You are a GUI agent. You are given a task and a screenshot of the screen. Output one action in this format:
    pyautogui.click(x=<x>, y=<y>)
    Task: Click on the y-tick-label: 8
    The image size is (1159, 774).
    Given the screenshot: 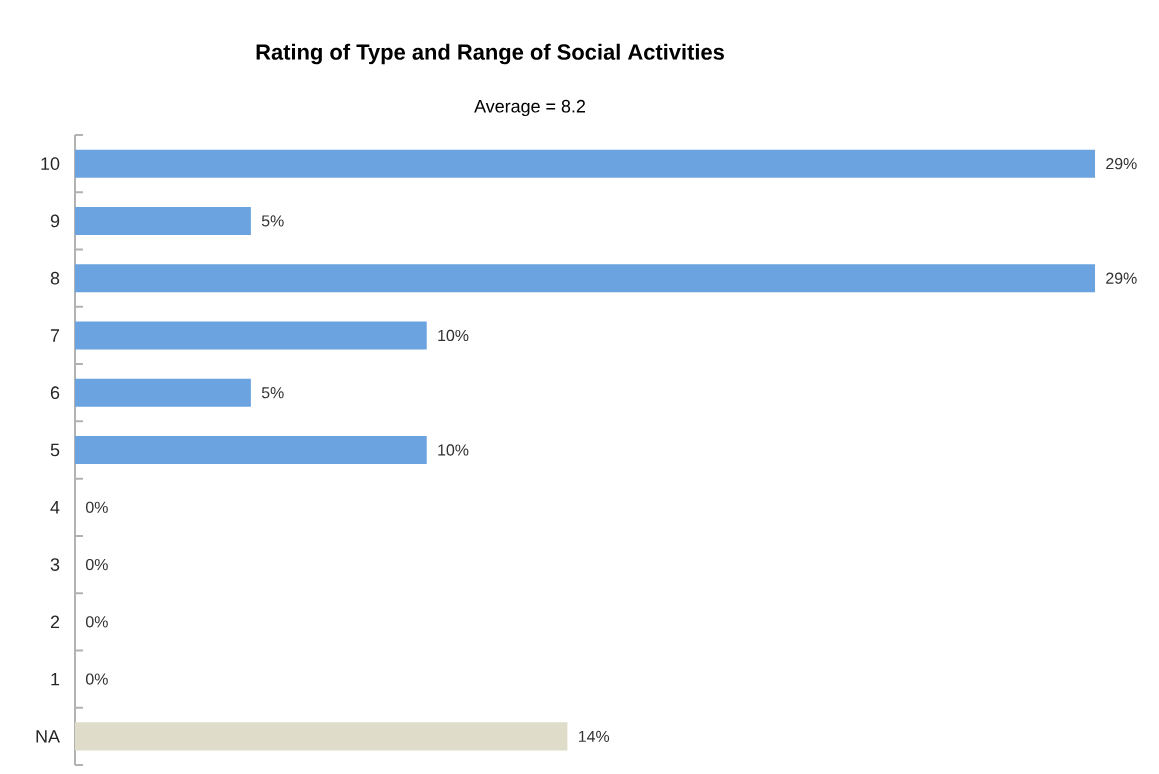 What is the action you would take?
    pyautogui.click(x=55, y=278)
    